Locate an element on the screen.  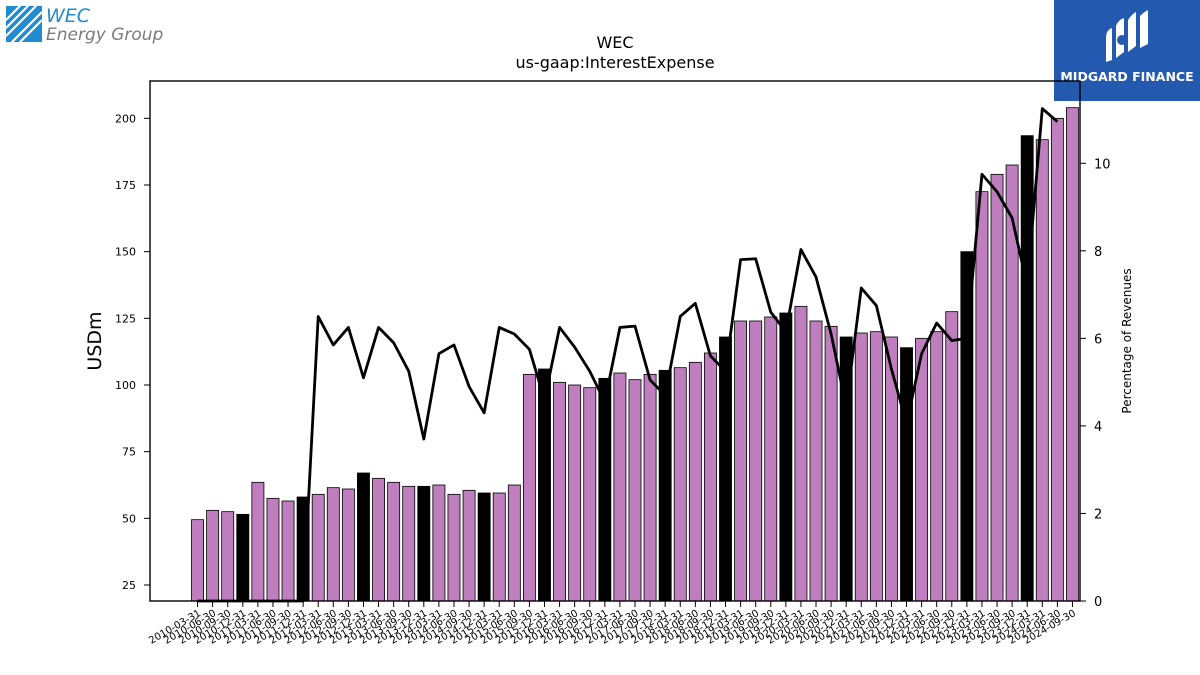
y2-tick-label: 6 is located at coordinates (1098, 339).